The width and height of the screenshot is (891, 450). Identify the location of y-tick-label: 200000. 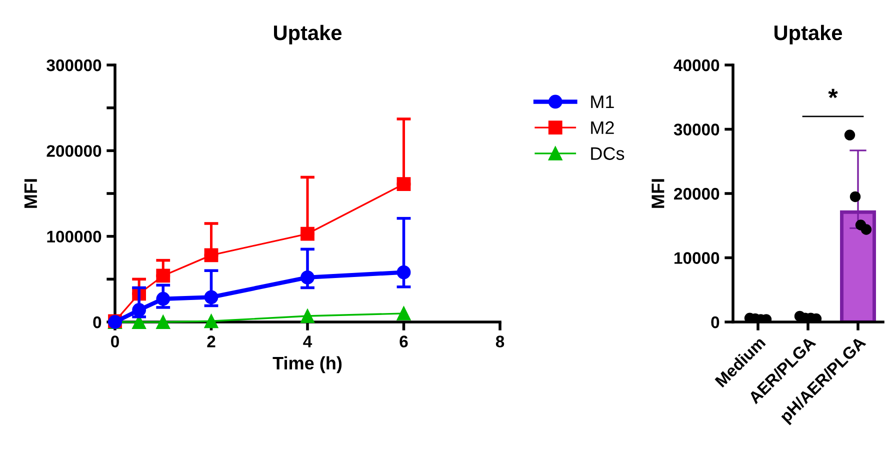
(74, 151).